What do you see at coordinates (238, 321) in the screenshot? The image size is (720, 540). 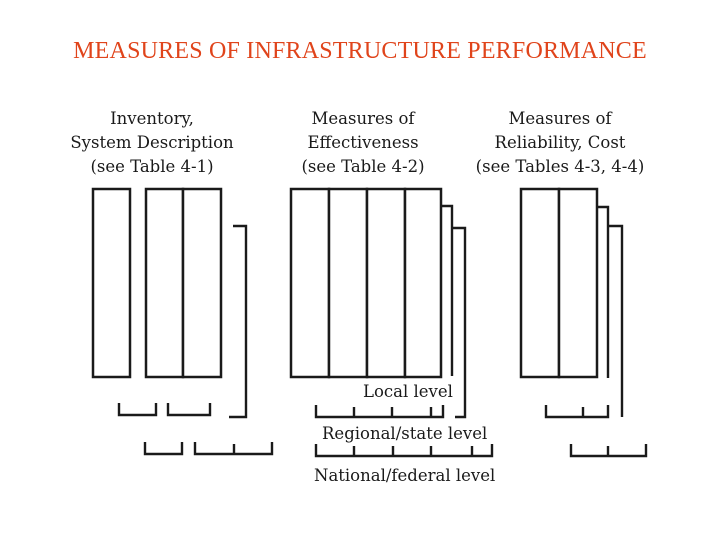 I see `inventory-national-connector` at bounding box center [238, 321].